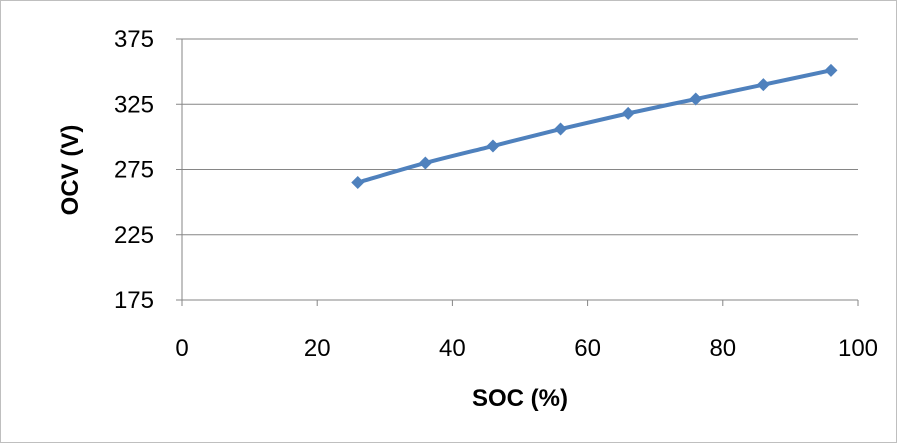  What do you see at coordinates (452, 348) in the screenshot?
I see `x-tick-label: 40` at bounding box center [452, 348].